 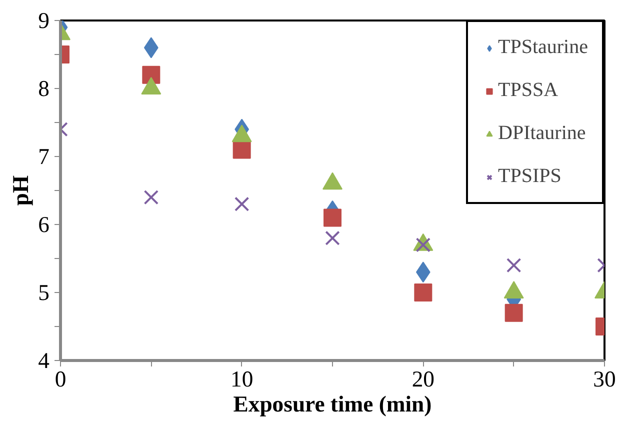 What do you see at coordinates (21, 190) in the screenshot?
I see `y-axis-title: pH` at bounding box center [21, 190].